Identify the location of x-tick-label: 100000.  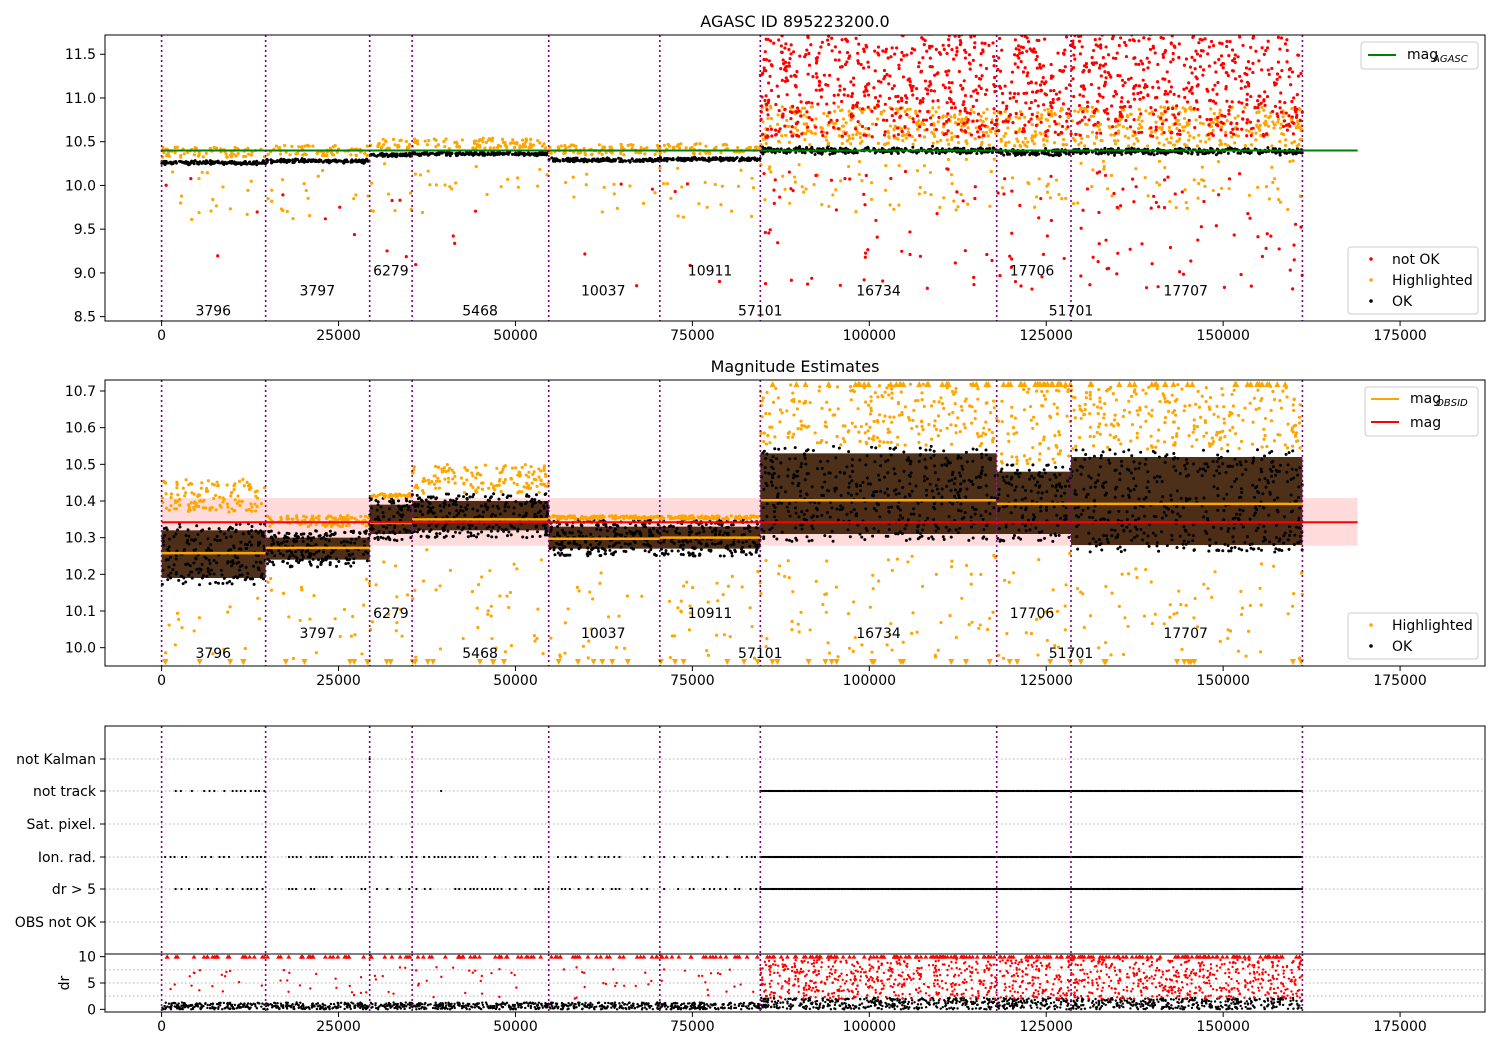
(869, 336).